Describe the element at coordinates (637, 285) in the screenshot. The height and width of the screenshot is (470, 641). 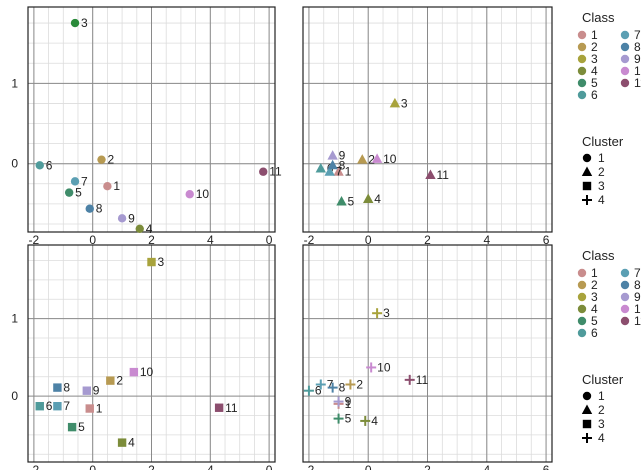
I see `legend-class-label: 8` at that location.